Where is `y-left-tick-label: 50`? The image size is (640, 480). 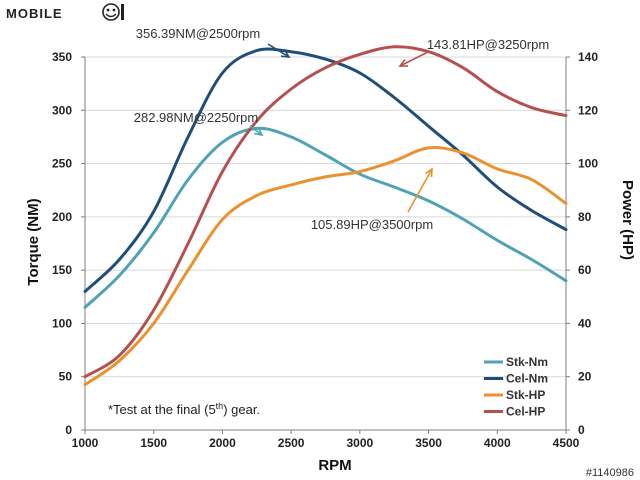
y-left-tick-label: 50 is located at coordinates (66, 377).